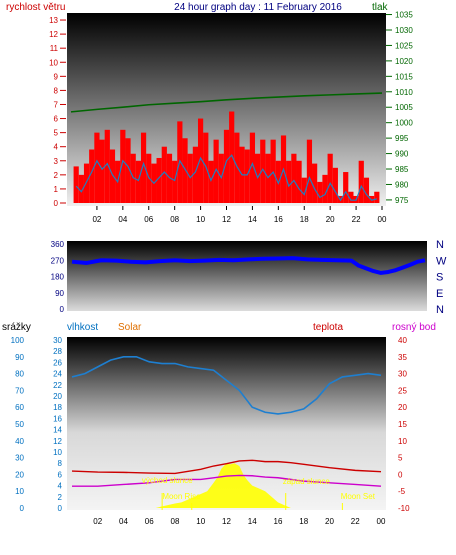  Describe the element at coordinates (404, 76) in the screenshot. I see `pressure-tick-label: 1015` at that location.